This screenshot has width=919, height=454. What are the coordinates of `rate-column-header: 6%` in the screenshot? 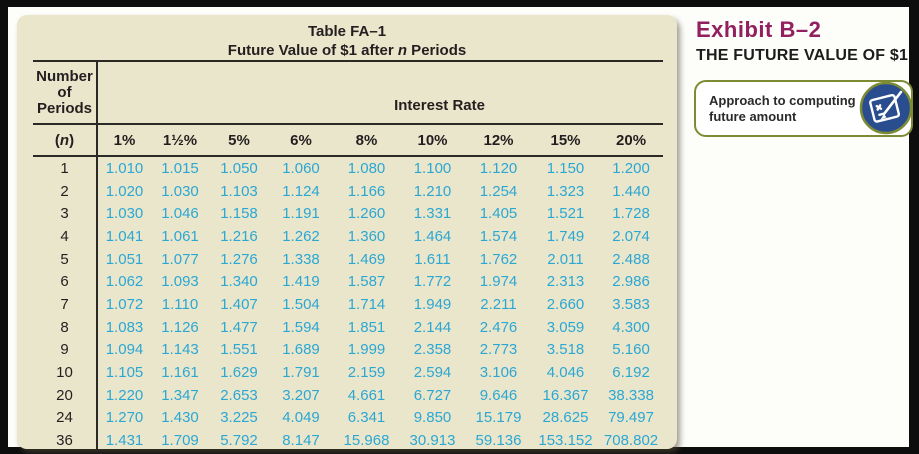 It's located at (301, 140).